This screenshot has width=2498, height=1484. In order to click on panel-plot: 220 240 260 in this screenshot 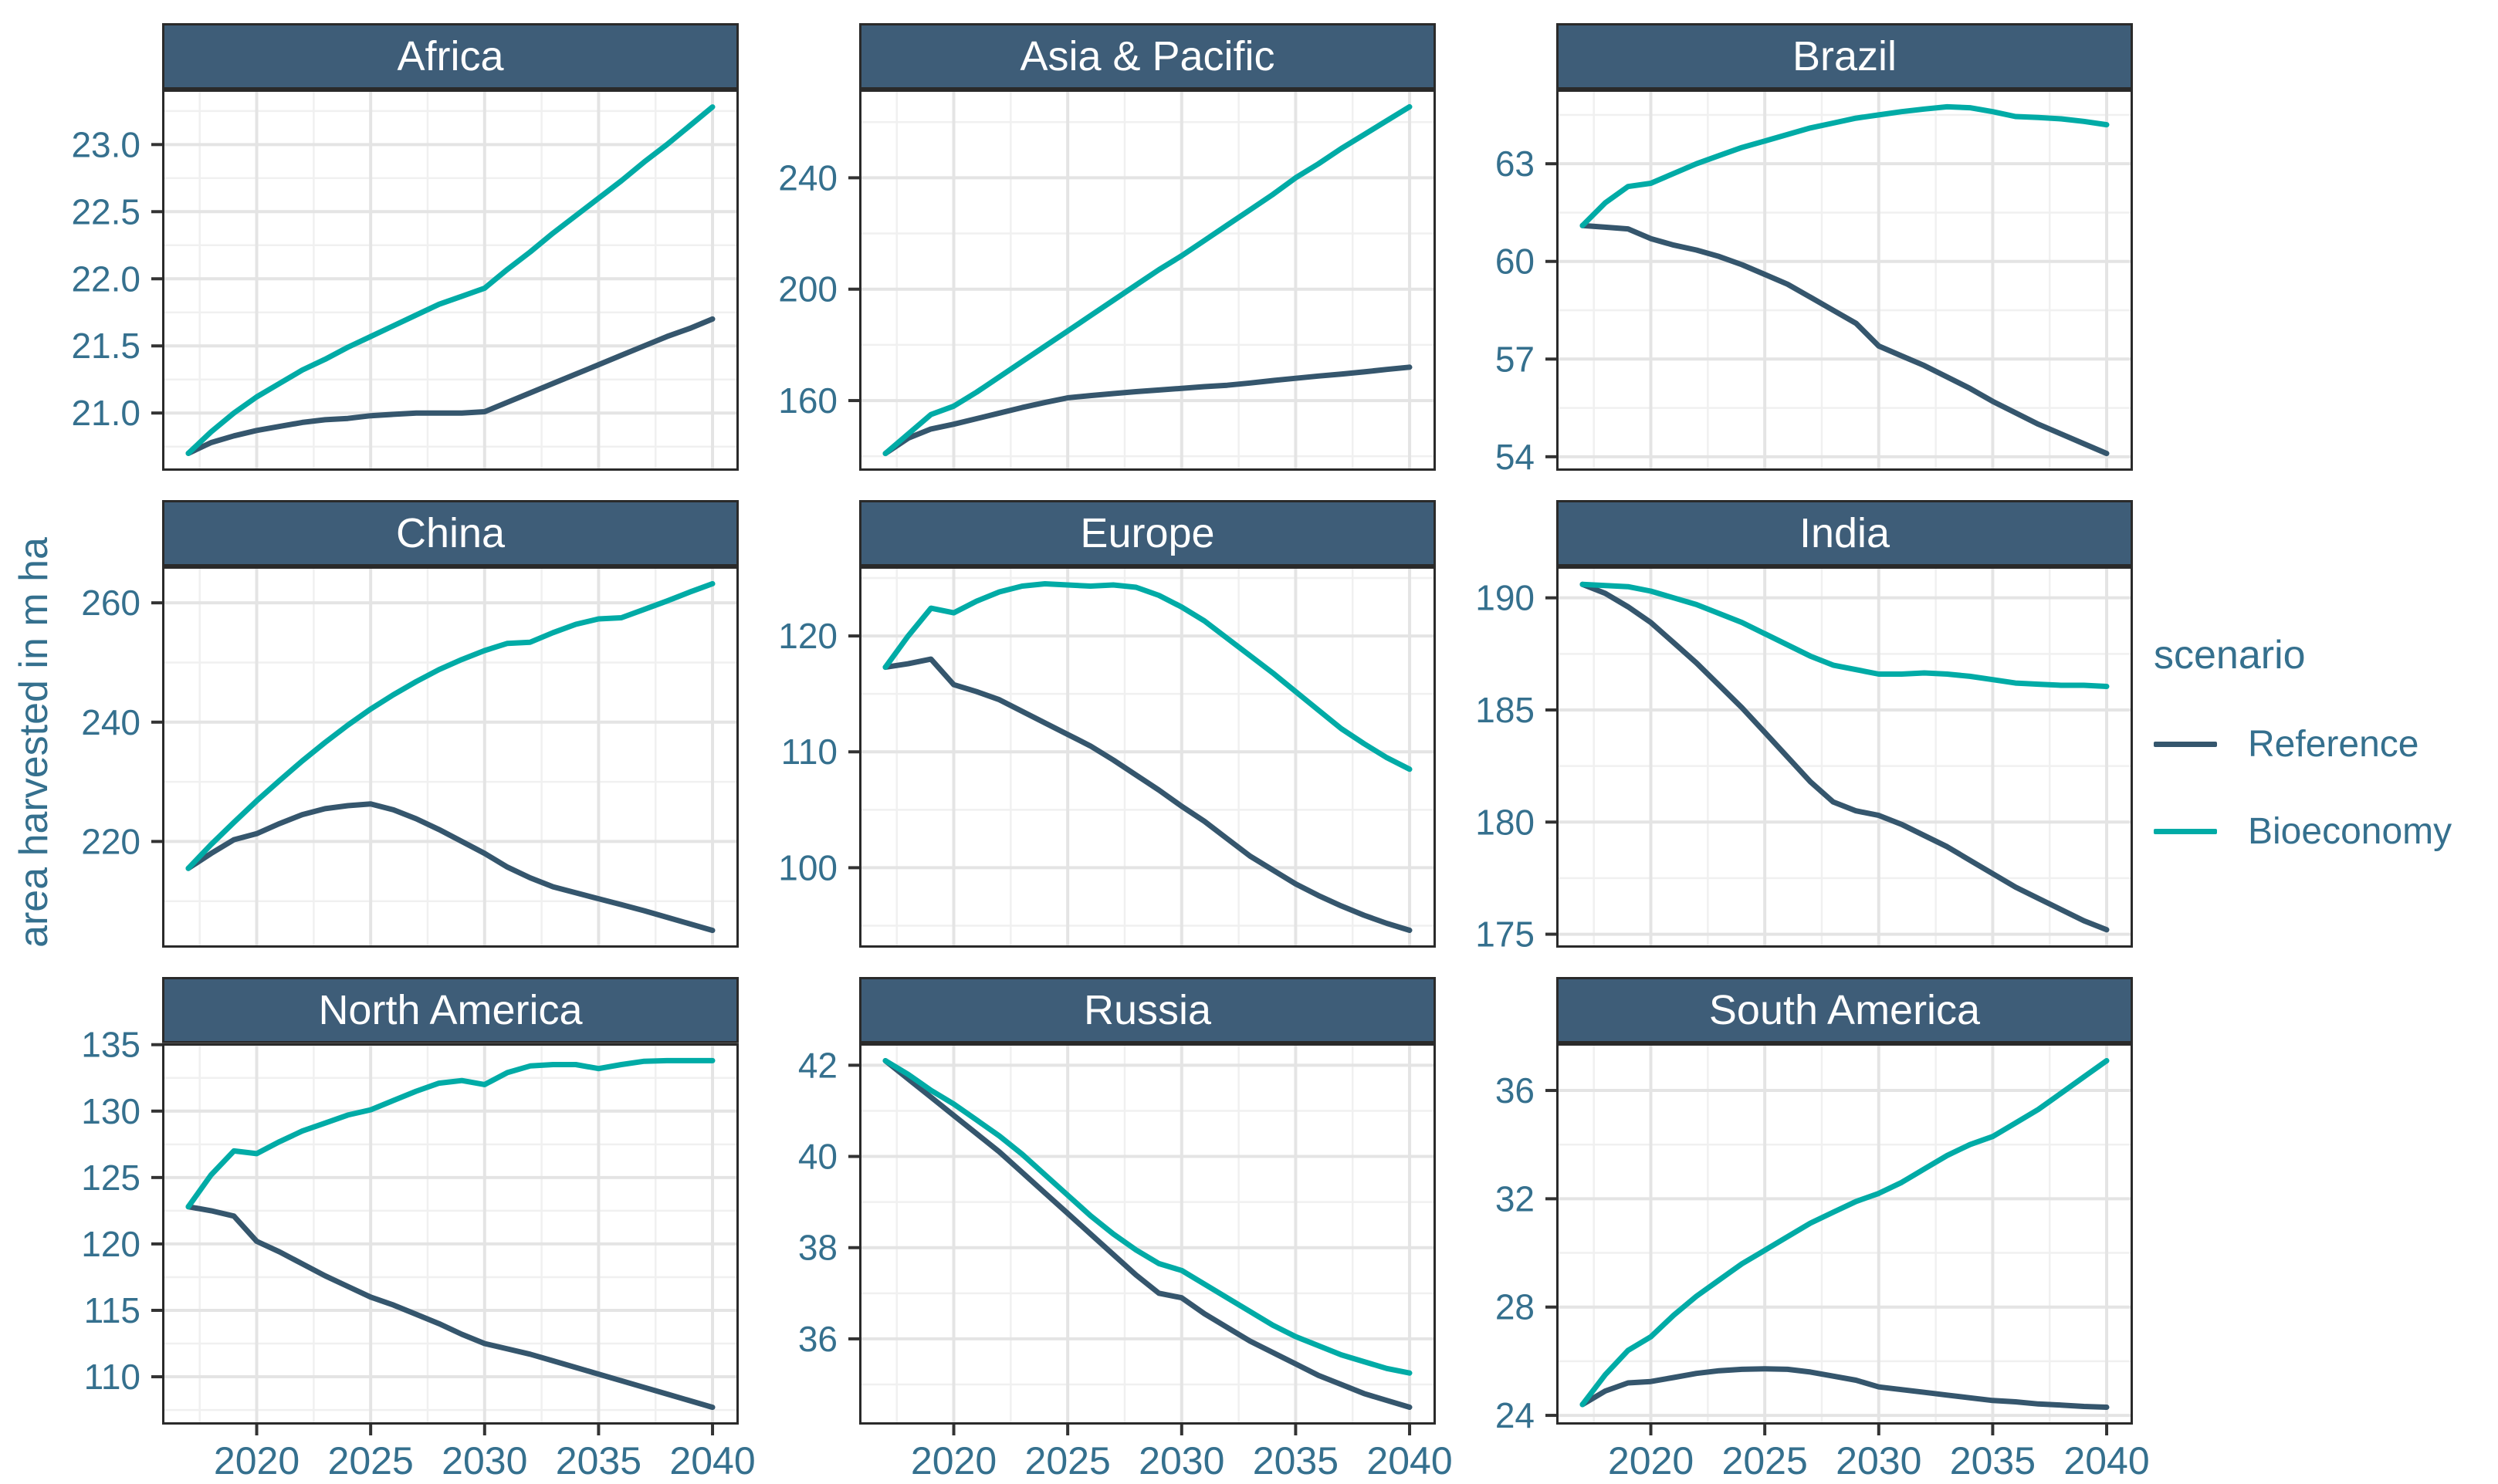, I will do `click(404, 760)`.